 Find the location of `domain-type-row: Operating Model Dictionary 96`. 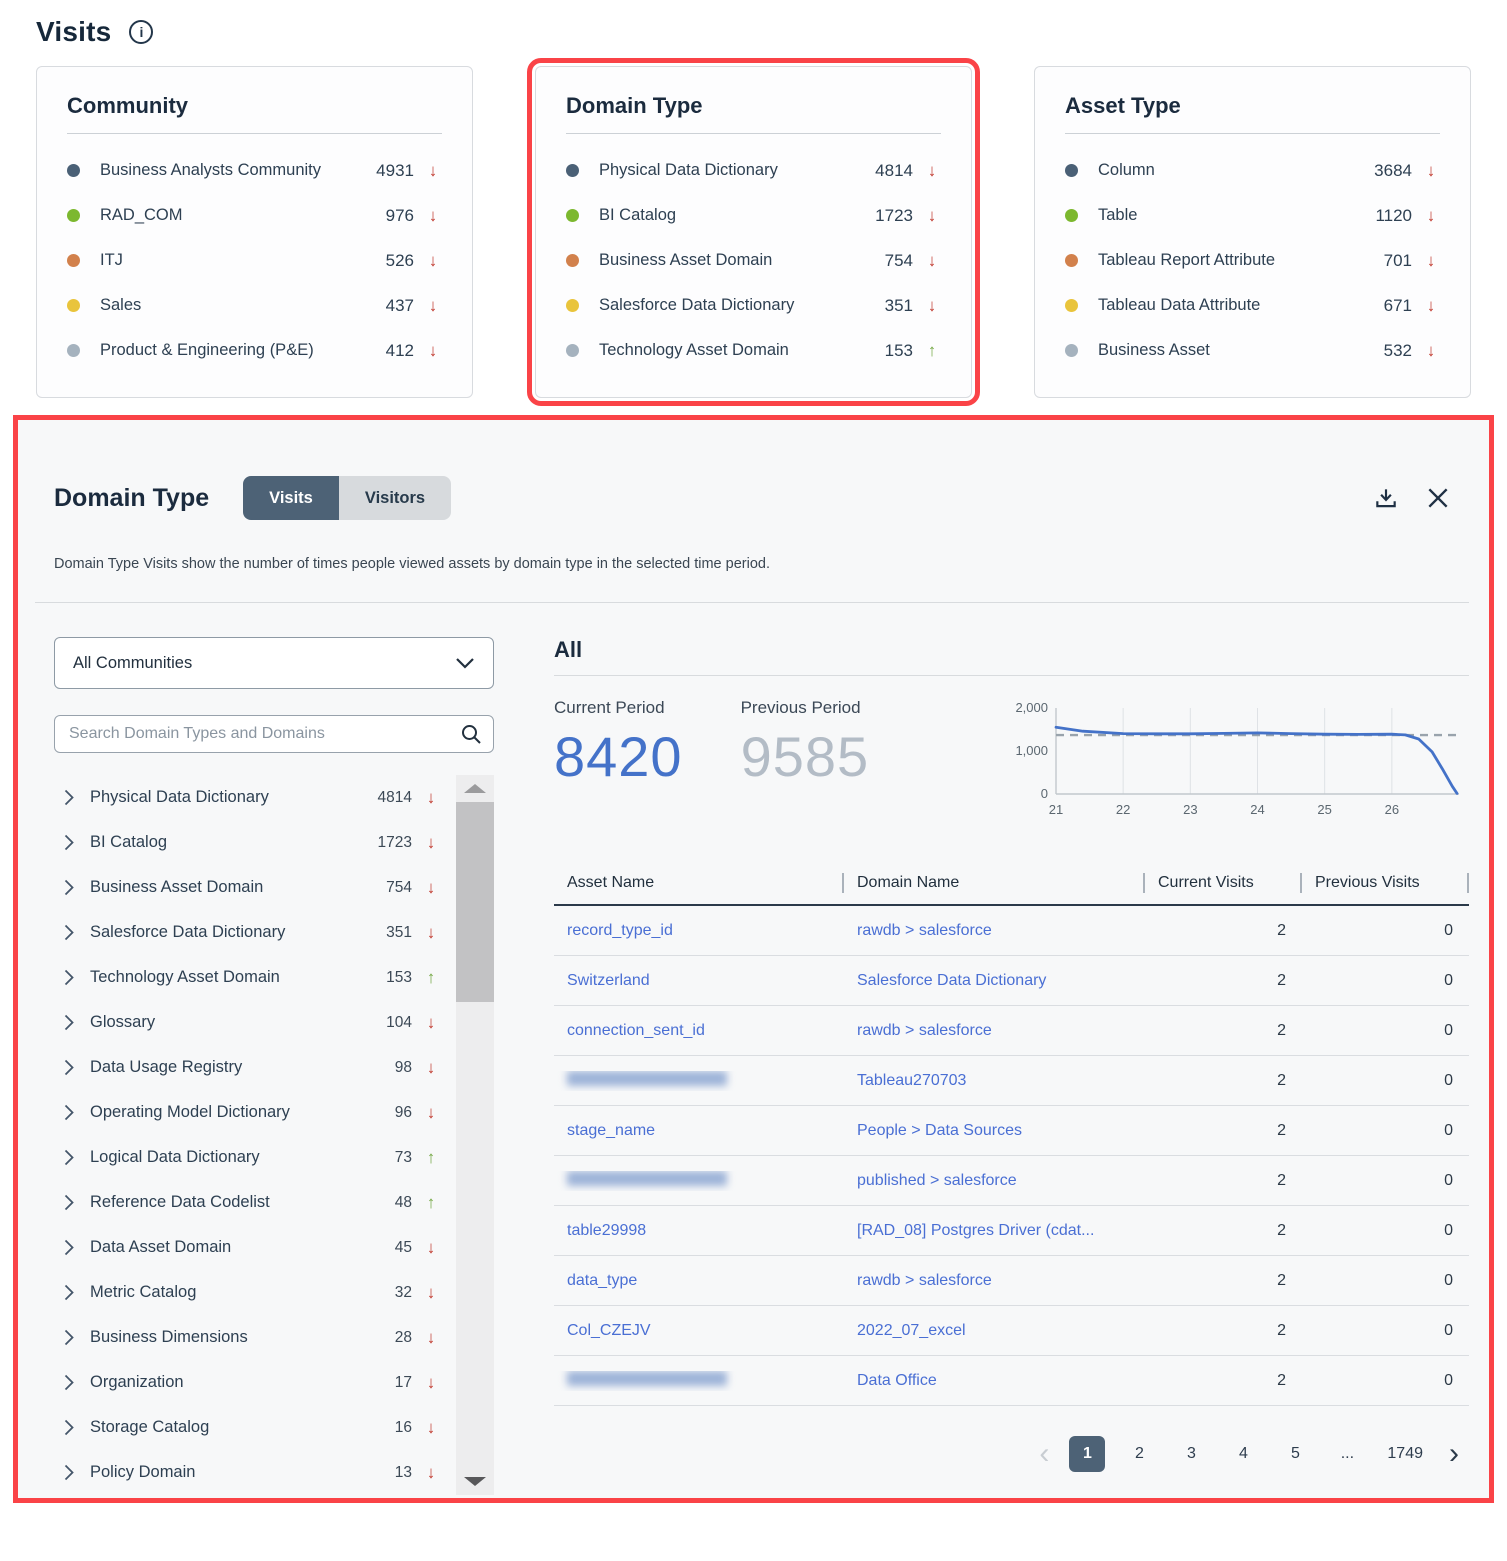

domain-type-row: Operating Model Dictionary 96 is located at coordinates (274, 1112).